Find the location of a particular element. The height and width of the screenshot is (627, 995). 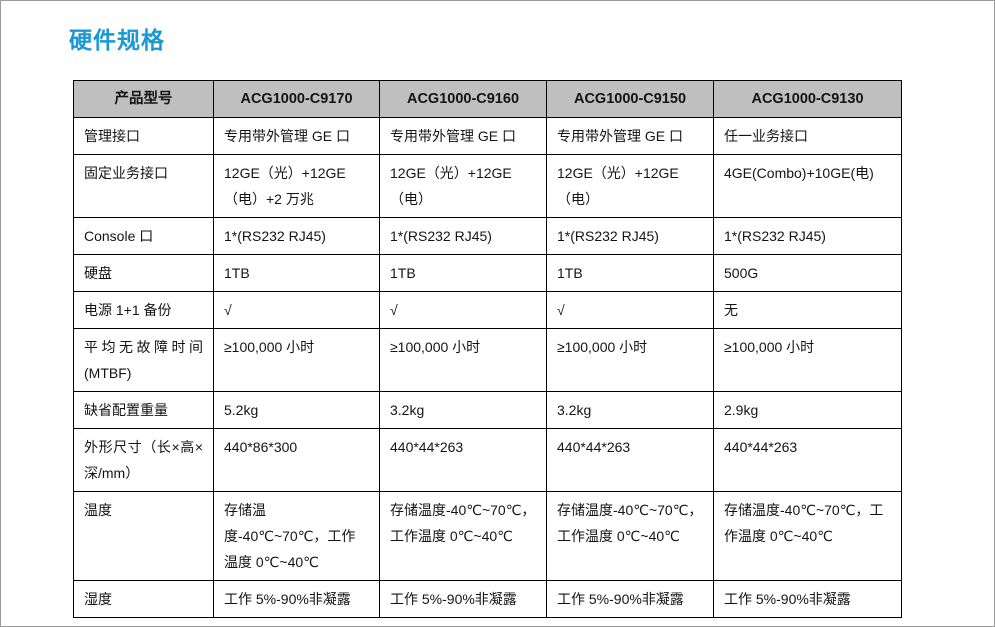

row-label: 硬盘 is located at coordinates (143, 273).